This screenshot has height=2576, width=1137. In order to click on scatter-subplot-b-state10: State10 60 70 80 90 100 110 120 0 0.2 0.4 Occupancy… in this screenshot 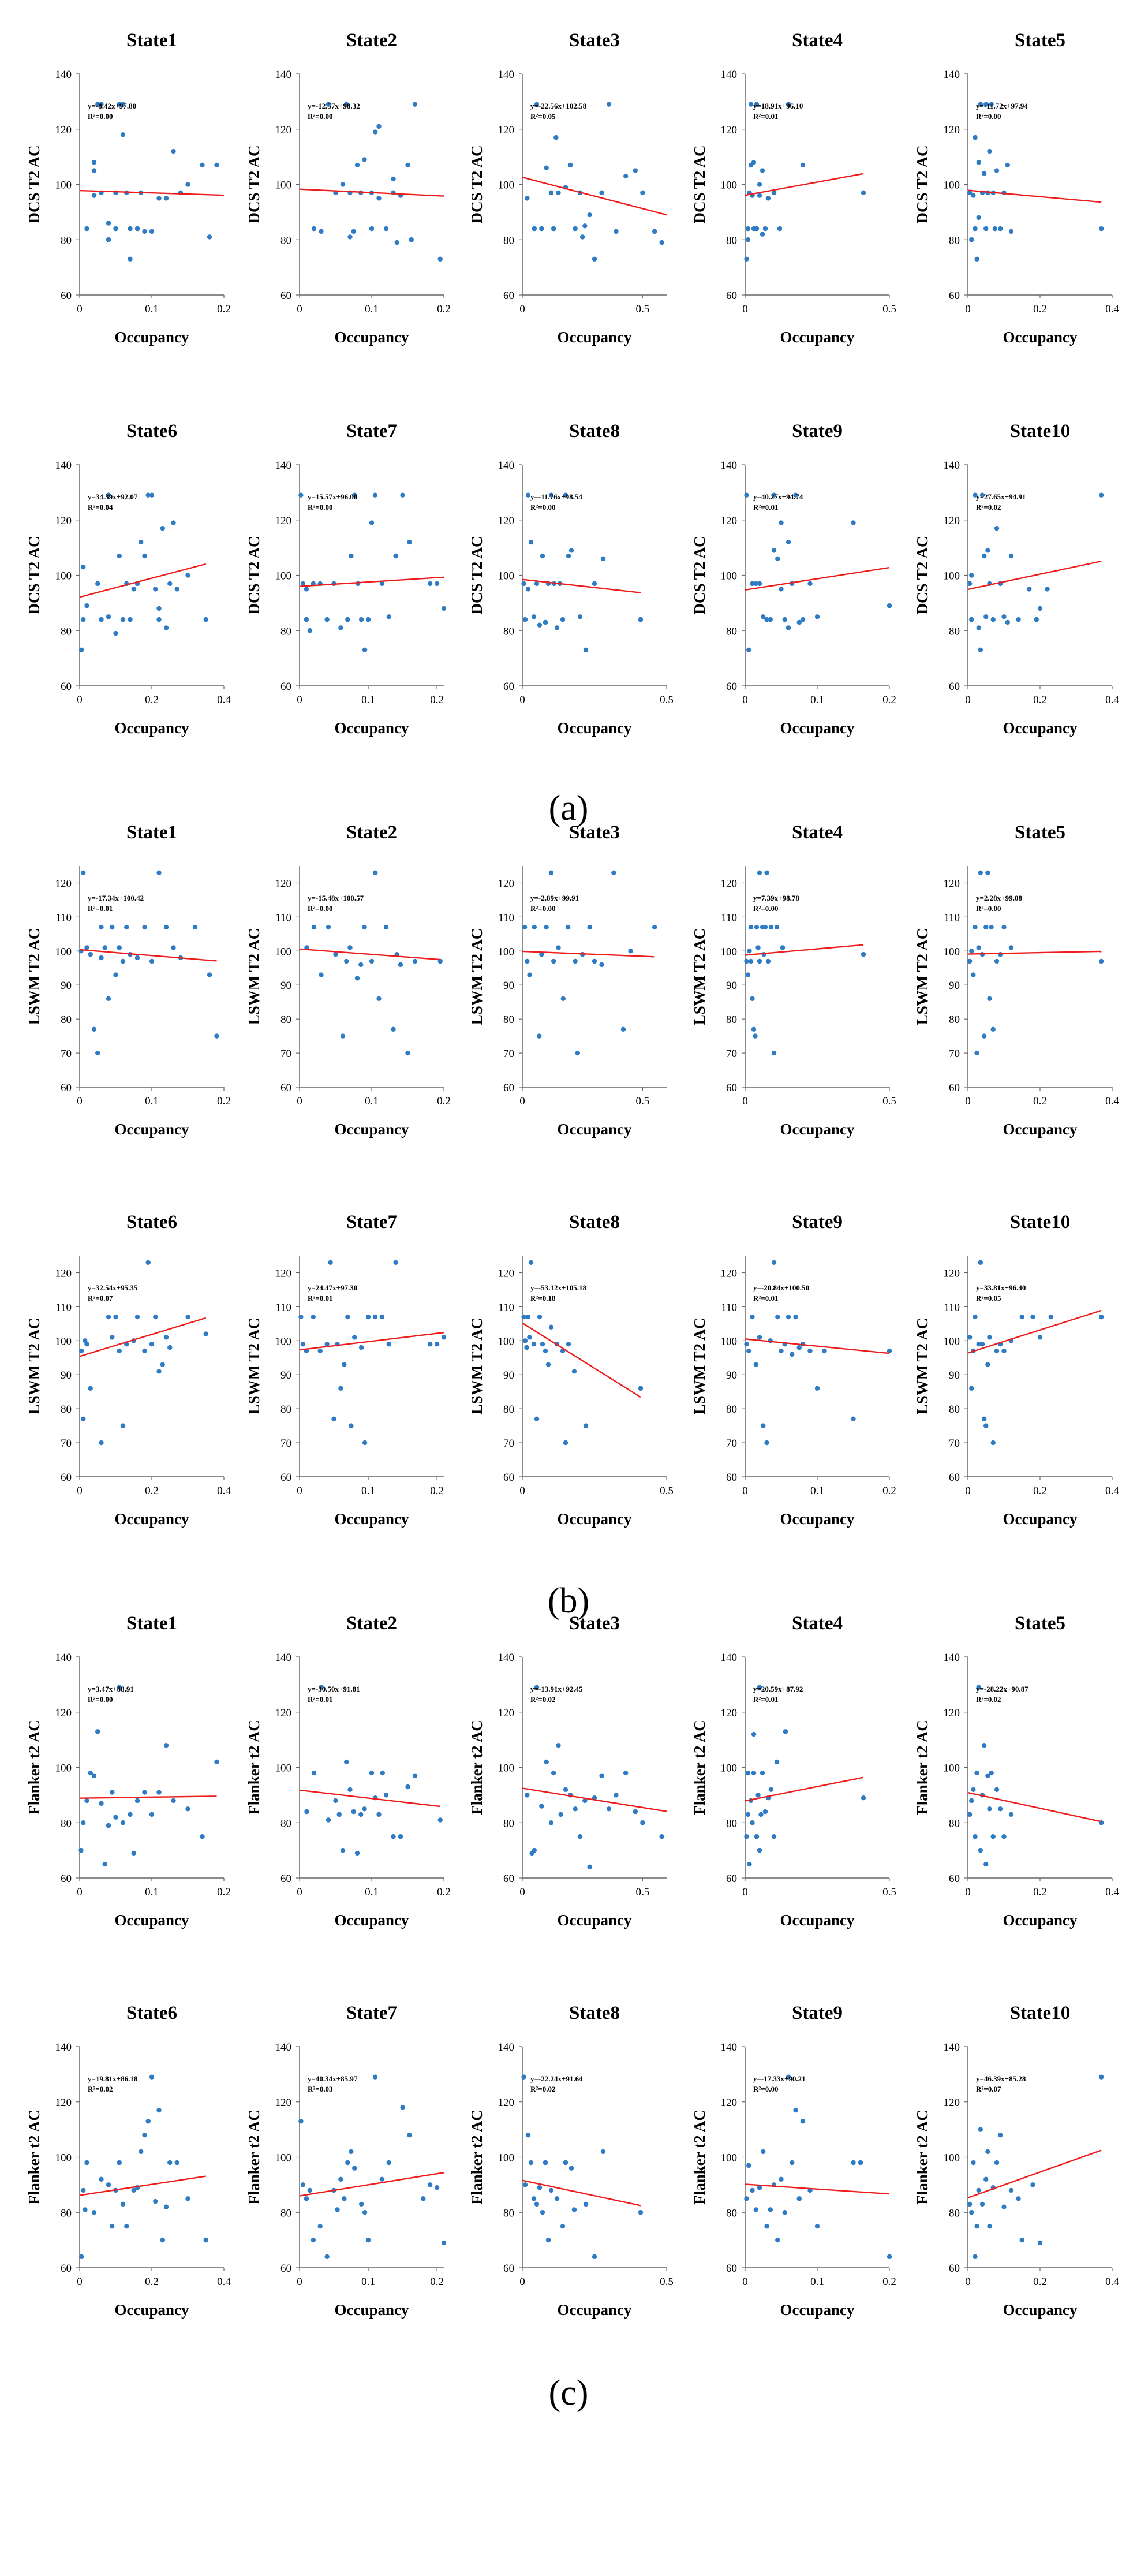, I will do `click(1016, 1370)`.